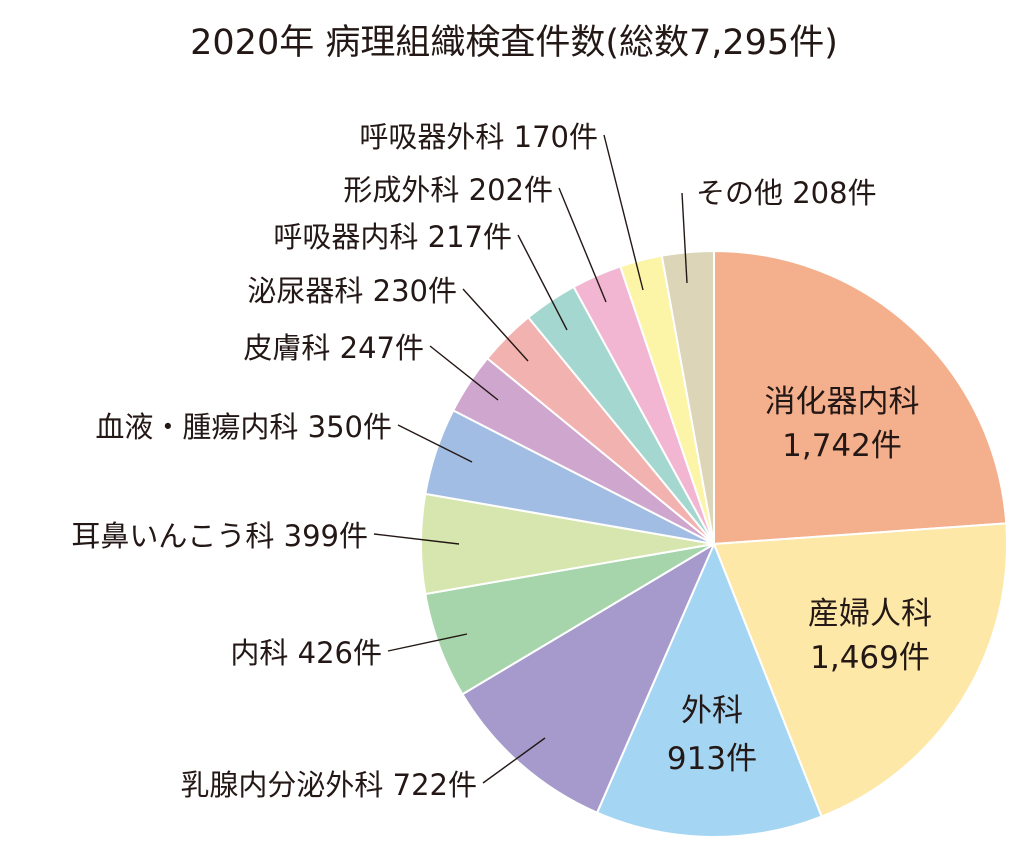 This screenshot has height=857, width=1028. I want to click on slice-7-label: 血液・腫瘍内科 350件, so click(243, 427).